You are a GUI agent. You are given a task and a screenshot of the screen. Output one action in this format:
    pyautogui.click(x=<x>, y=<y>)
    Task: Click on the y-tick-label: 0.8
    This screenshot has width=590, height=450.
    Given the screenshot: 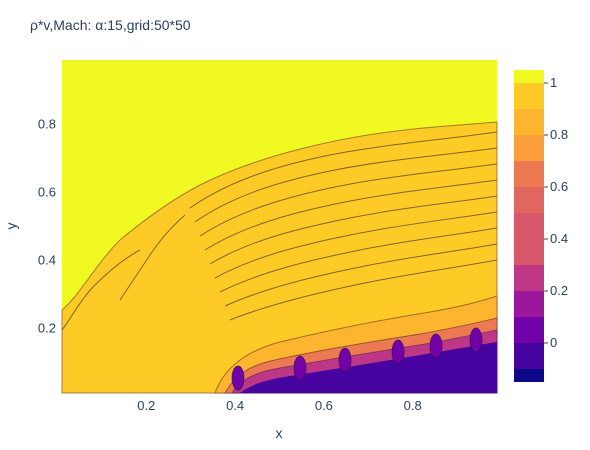 What is the action you would take?
    pyautogui.click(x=47, y=124)
    